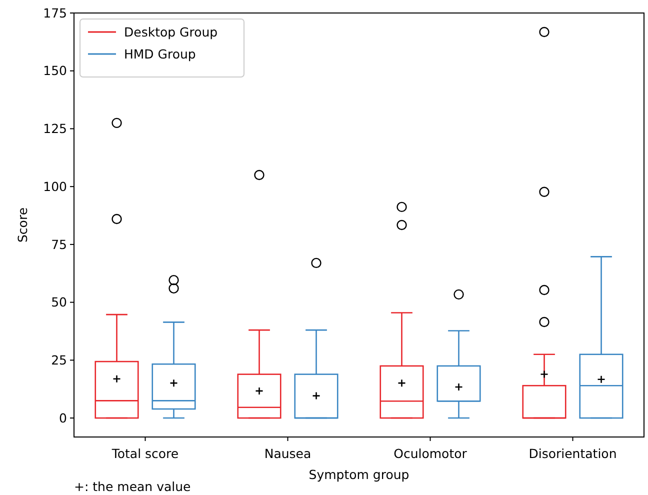 The width and height of the screenshot is (648, 495). I want to click on x-axis-title: Symptom group, so click(359, 474).